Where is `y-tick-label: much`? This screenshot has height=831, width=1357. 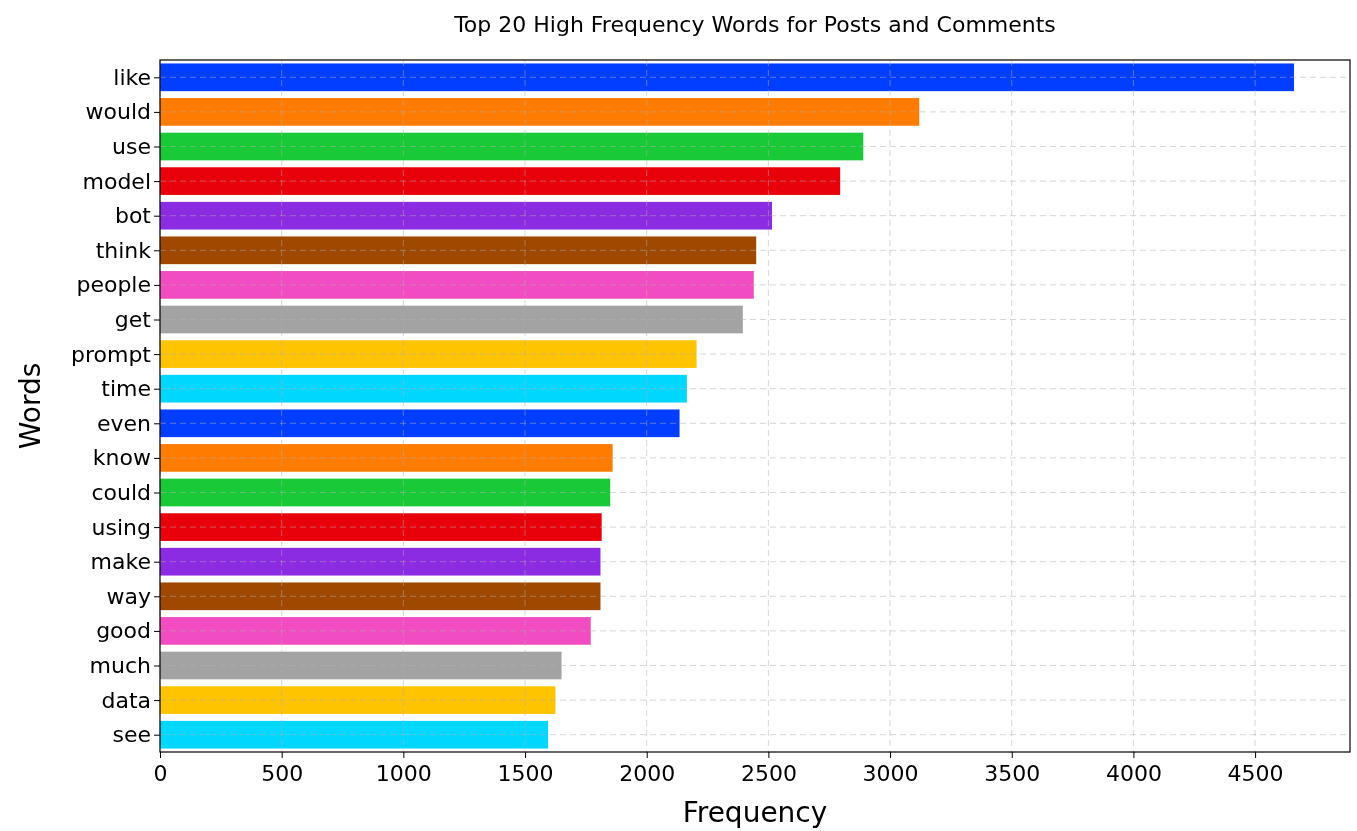
y-tick-label: much is located at coordinates (120, 666).